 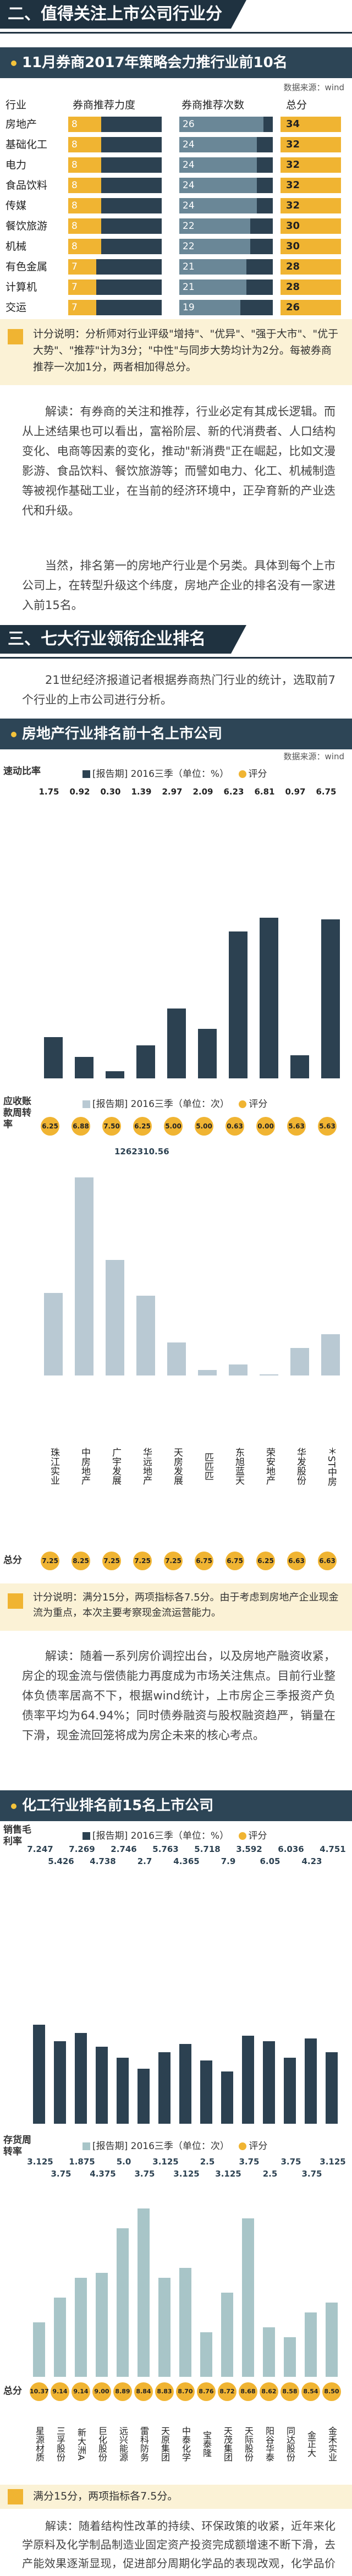 What do you see at coordinates (27, 145) in the screenshot?
I see `industry-name: 基础化工` at bounding box center [27, 145].